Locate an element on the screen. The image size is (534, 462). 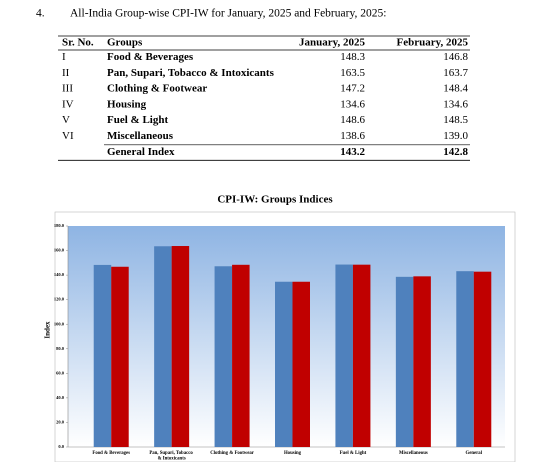
x-tick-label: Fuel & Light is located at coordinates (353, 453).